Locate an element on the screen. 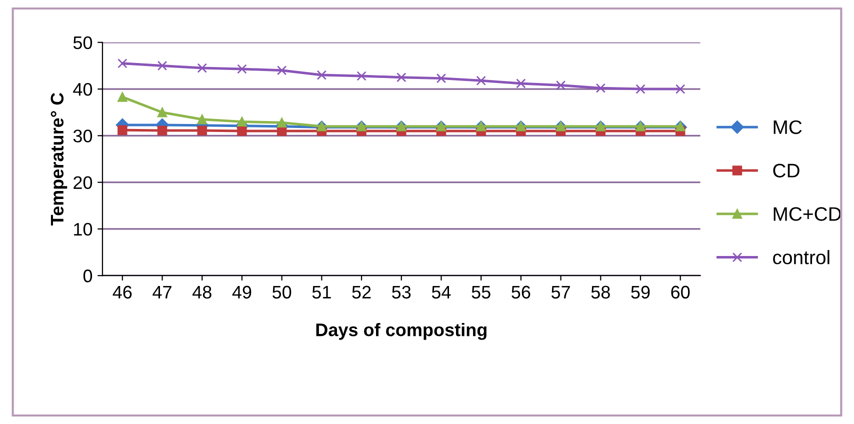  x-tick-label: 58 is located at coordinates (600, 292).